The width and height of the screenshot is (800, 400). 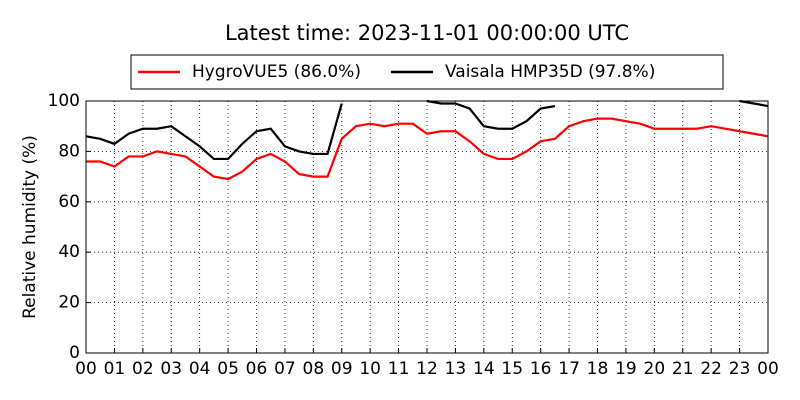 What do you see at coordinates (541, 369) in the screenshot?
I see `x-tick-label: 16` at bounding box center [541, 369].